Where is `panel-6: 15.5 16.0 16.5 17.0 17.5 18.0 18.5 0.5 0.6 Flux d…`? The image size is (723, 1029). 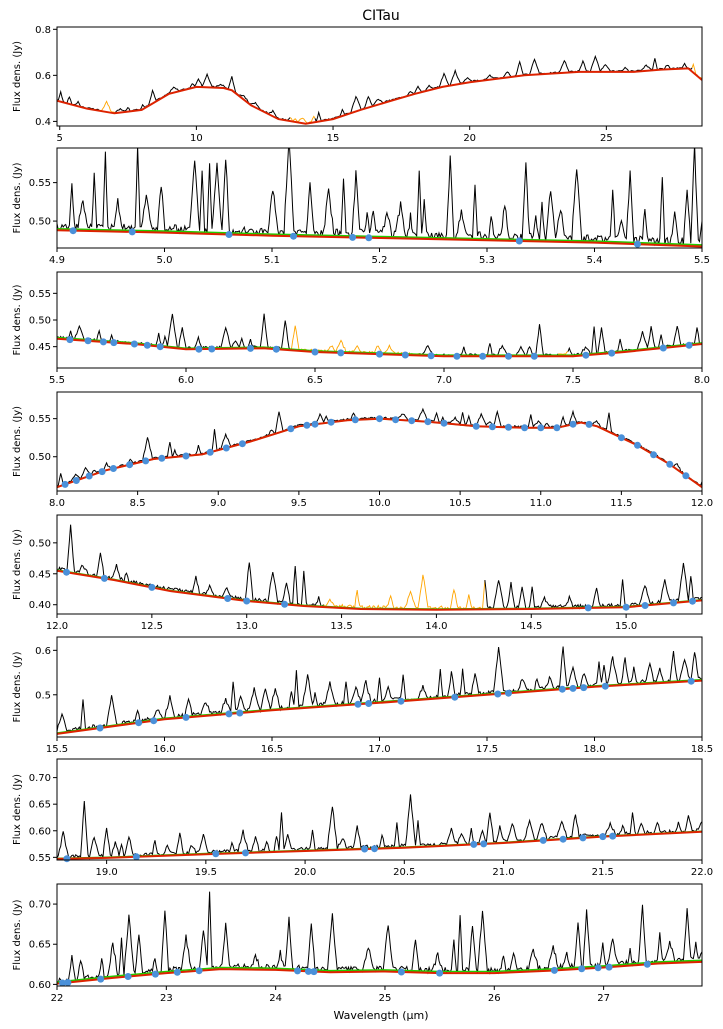 panel-6: 15.5 16.0 16.5 17.0 17.5 18.0 18.5 0.5 0.6 Flux d… is located at coordinates (362, 695).